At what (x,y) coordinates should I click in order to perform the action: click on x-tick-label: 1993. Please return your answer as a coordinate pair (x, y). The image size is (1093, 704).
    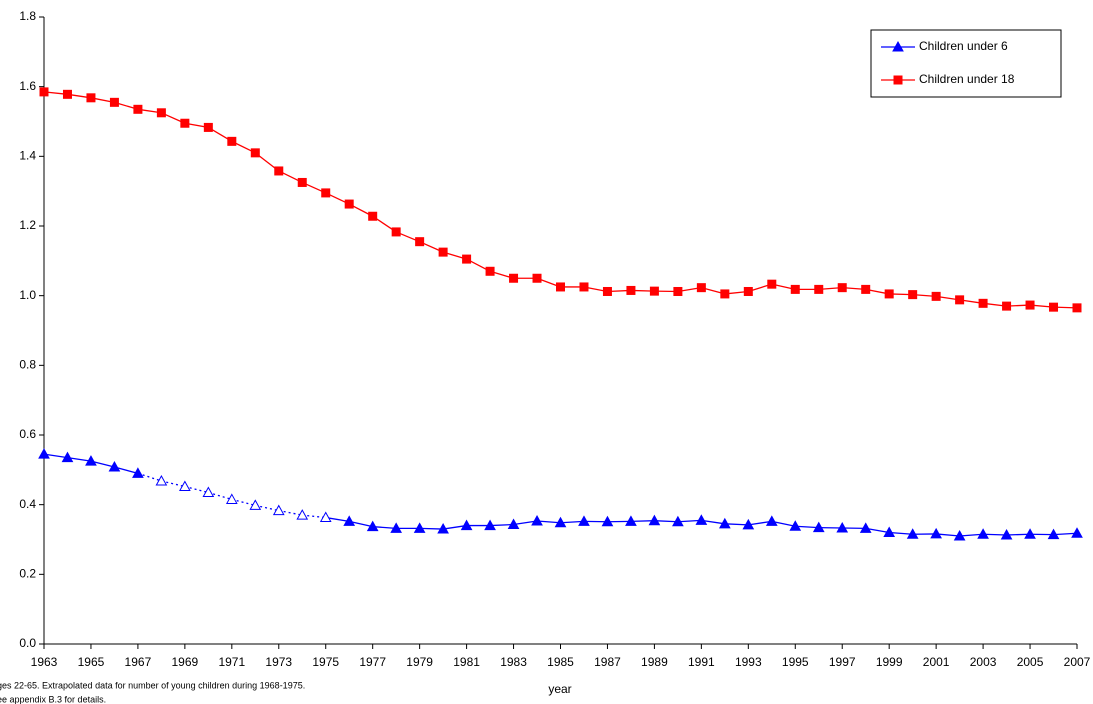
    Looking at the image, I should click on (748, 662).